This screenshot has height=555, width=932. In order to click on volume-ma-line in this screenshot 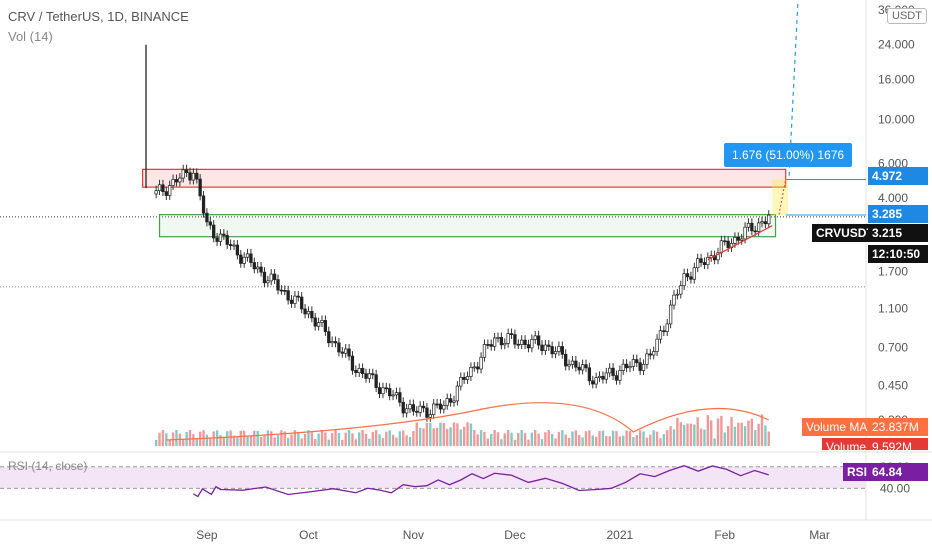, I will do `click(468, 421)`.